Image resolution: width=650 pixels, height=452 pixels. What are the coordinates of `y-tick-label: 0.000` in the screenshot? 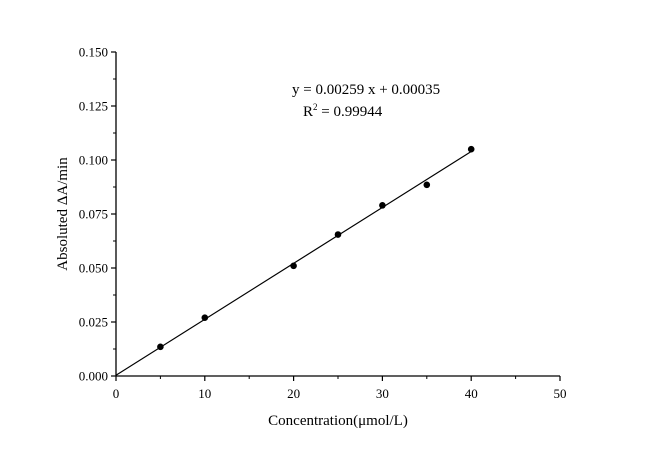 It's located at (93, 376).